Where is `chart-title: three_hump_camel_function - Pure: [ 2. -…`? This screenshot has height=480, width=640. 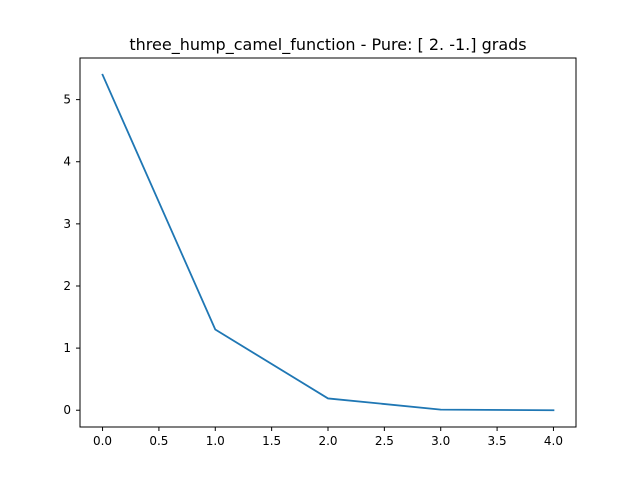 chart-title: three_hump_camel_function - Pure: [ 2. -… is located at coordinates (327, 45).